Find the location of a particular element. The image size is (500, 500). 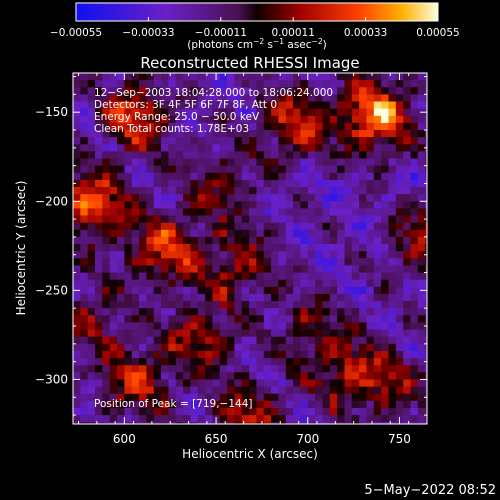

x-tick-label: 750 is located at coordinates (399, 439).